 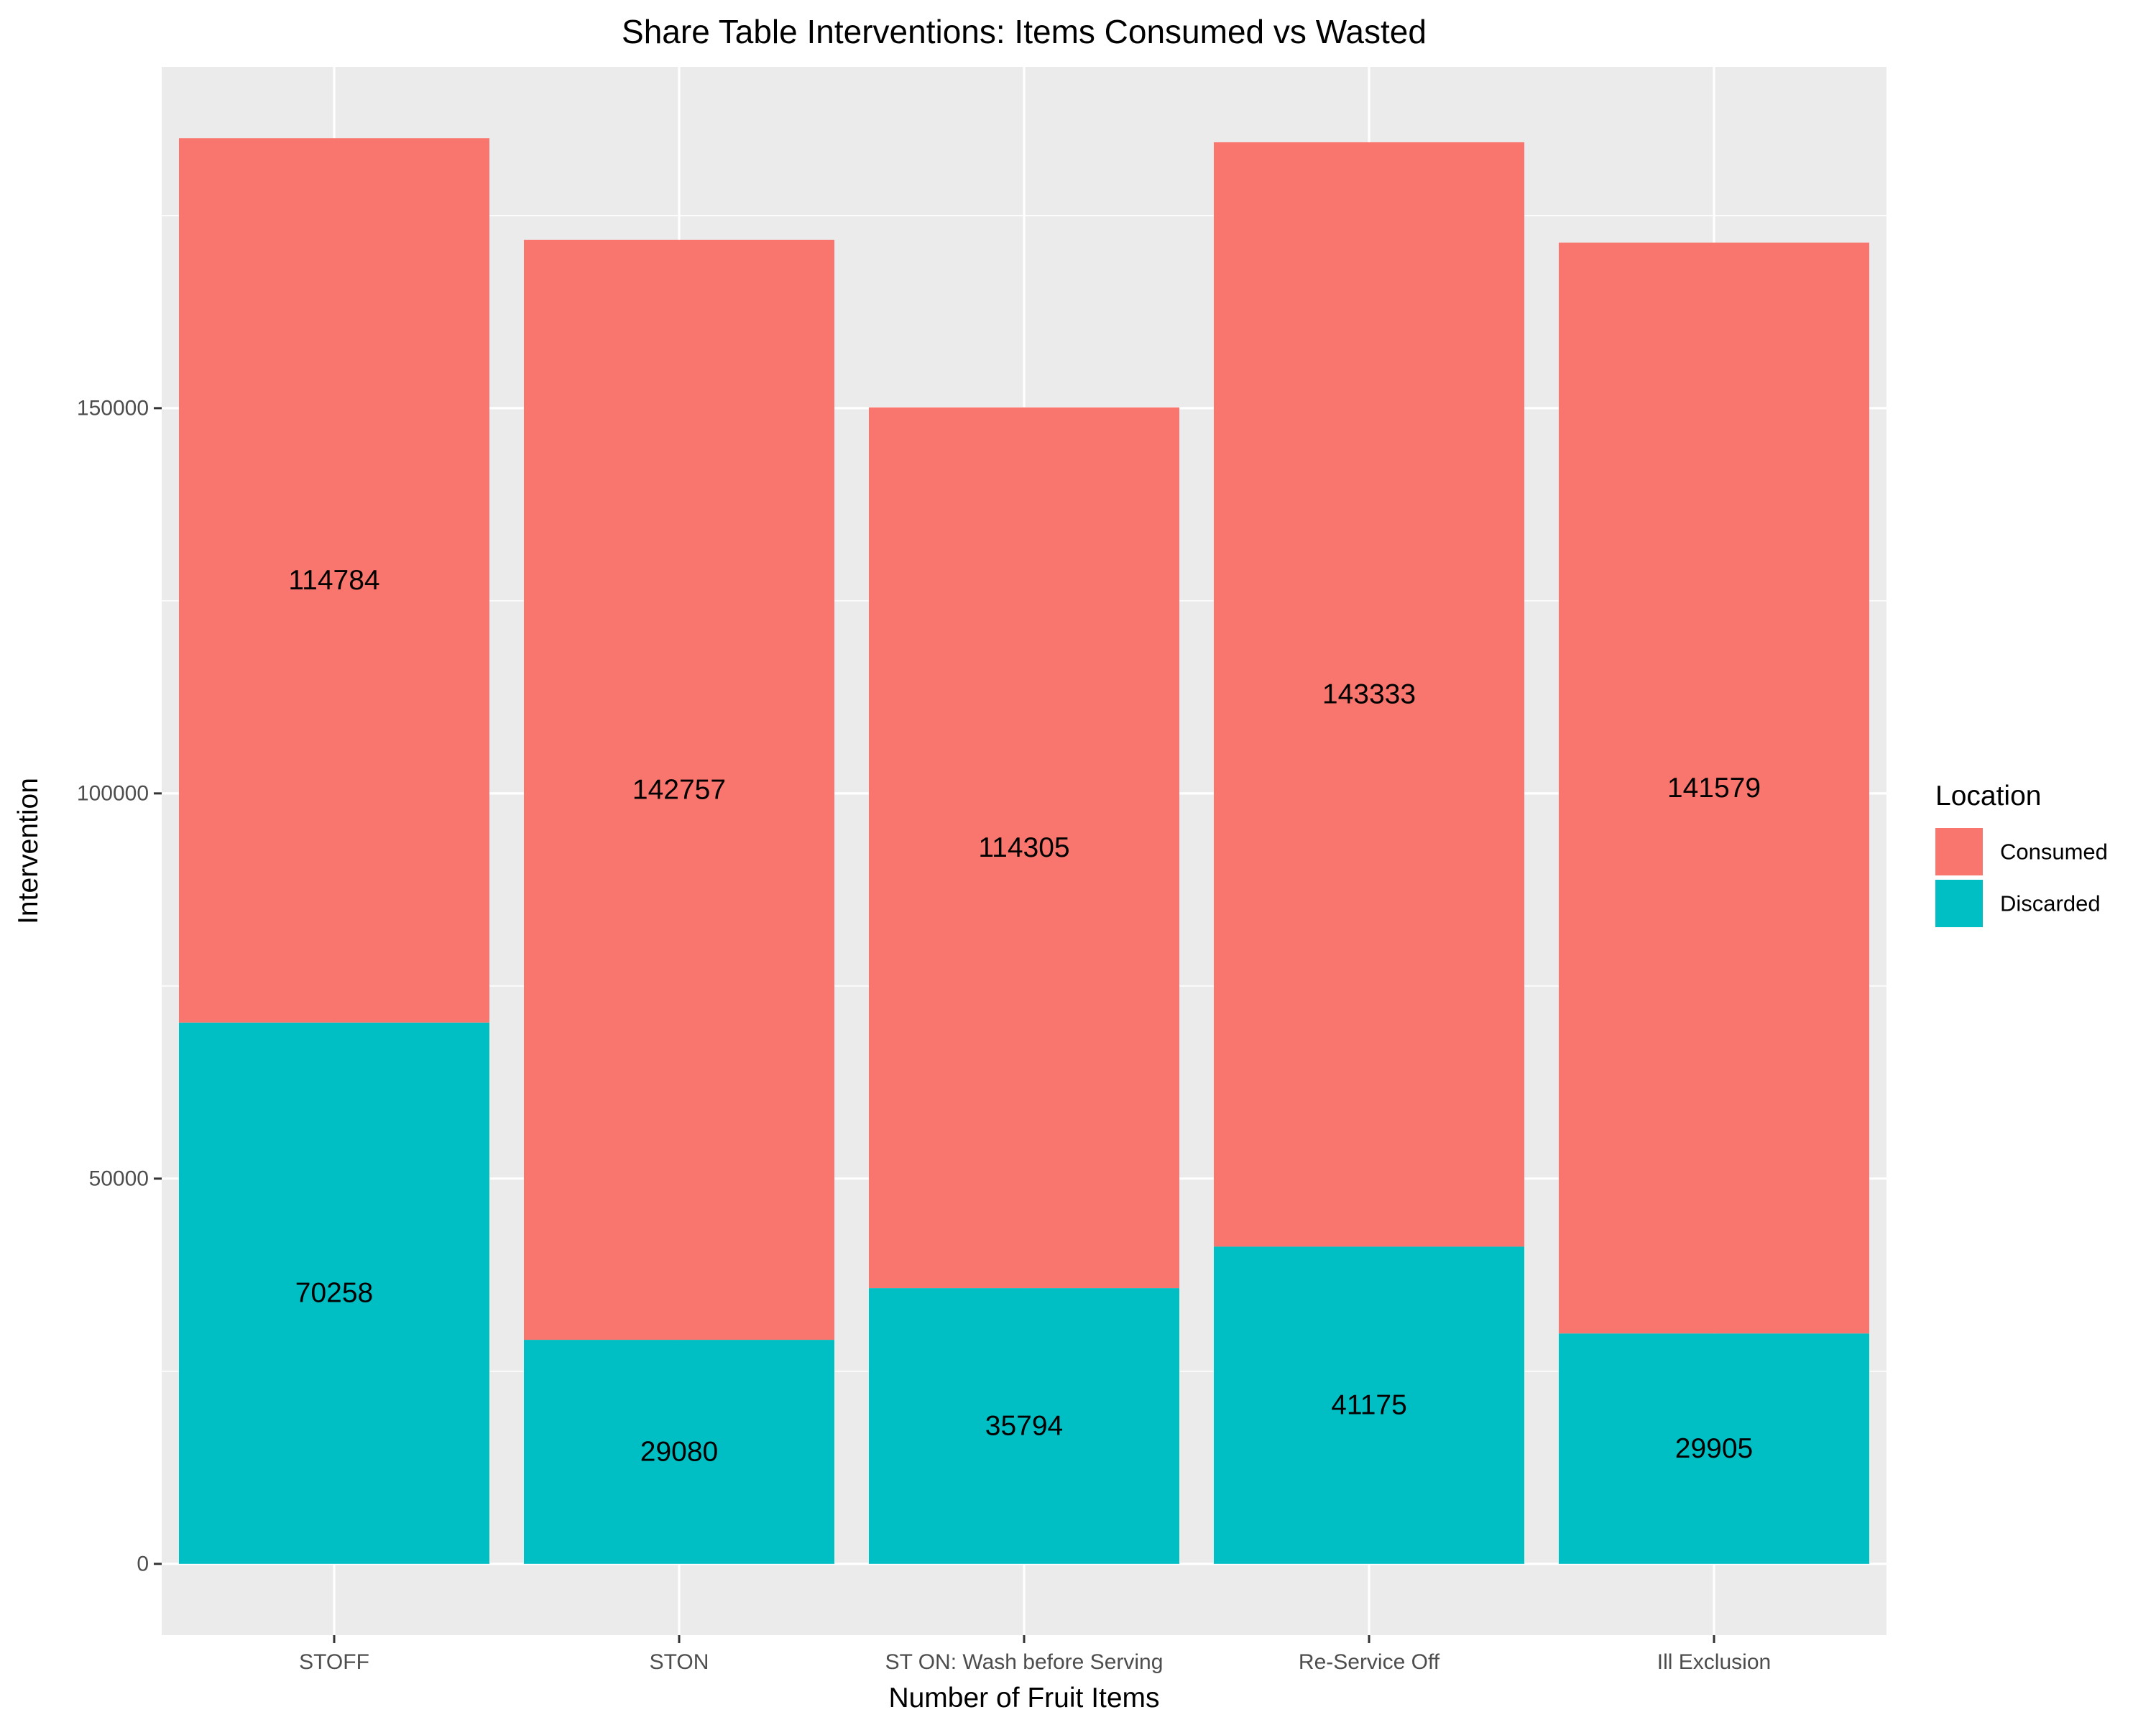 I want to click on y-axis: 0 50000 100000 150000, so click(x=120, y=986).